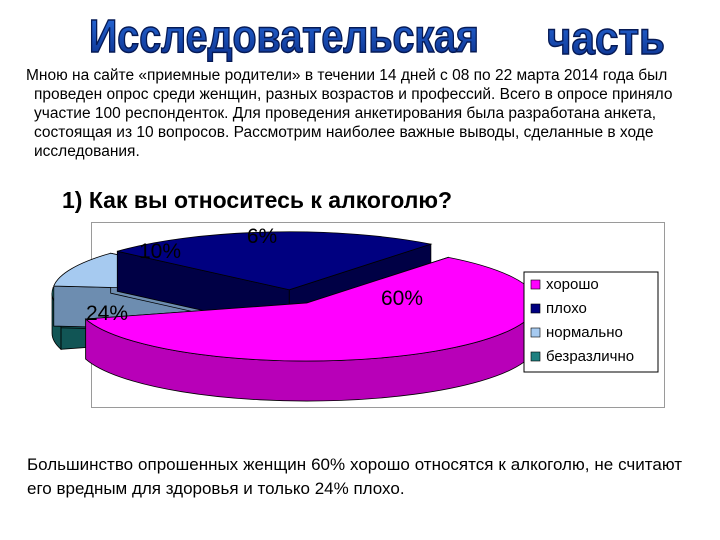  Describe the element at coordinates (402, 298) in the screenshot. I see `data-label-хорошо: 60%` at that location.